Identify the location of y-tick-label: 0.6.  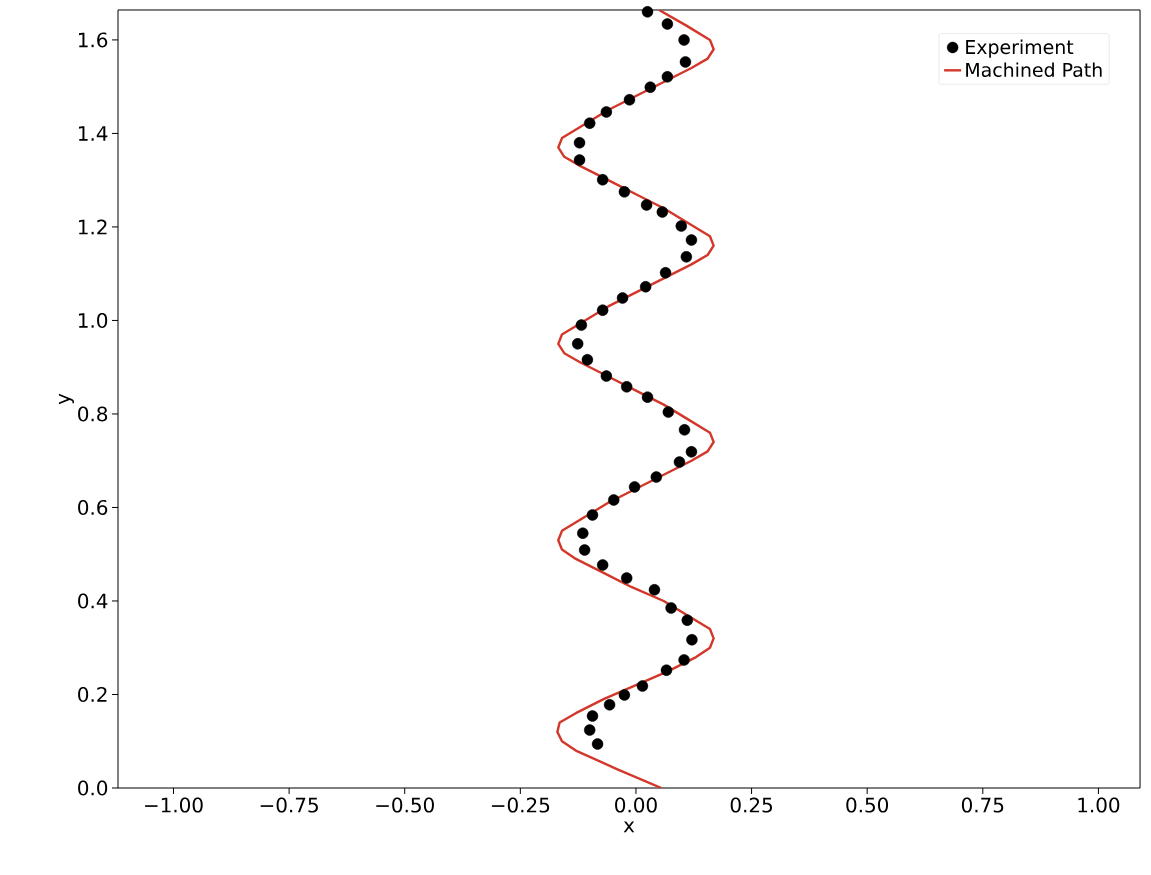
(93, 507).